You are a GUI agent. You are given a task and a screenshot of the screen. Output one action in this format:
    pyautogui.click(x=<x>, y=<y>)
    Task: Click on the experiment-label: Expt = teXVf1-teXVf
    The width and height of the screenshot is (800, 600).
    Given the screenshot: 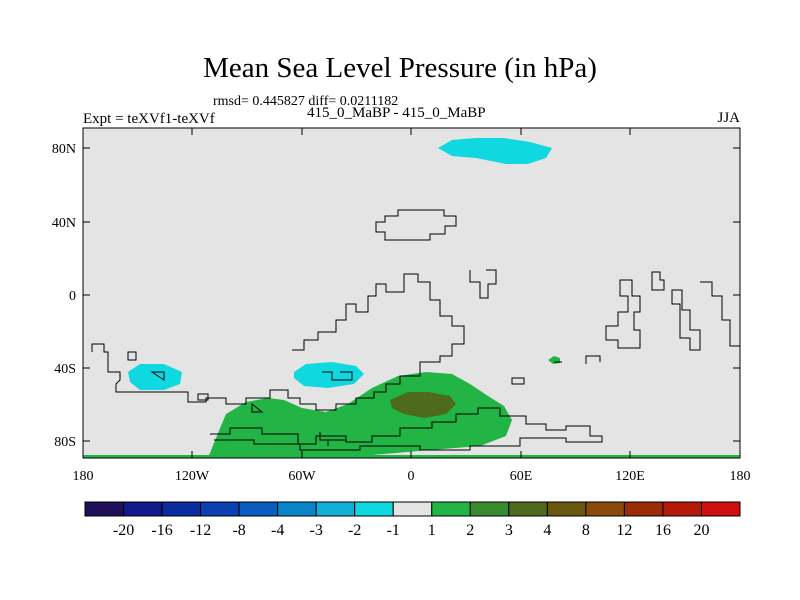 What is the action you would take?
    pyautogui.click(x=149, y=119)
    